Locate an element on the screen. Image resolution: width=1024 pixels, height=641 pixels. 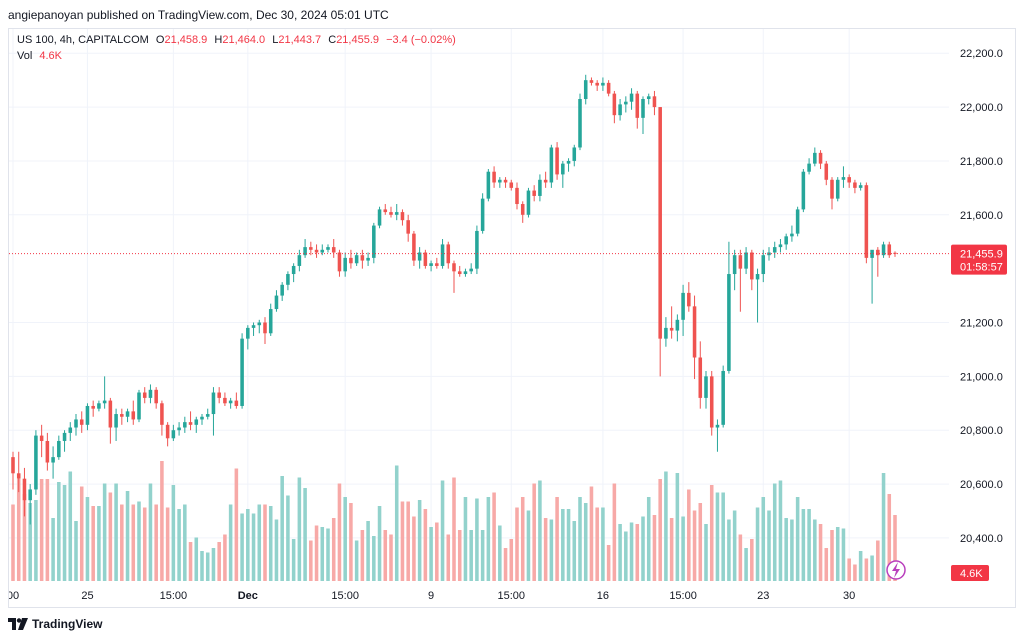
brand-name: TradingView is located at coordinates (67, 623).